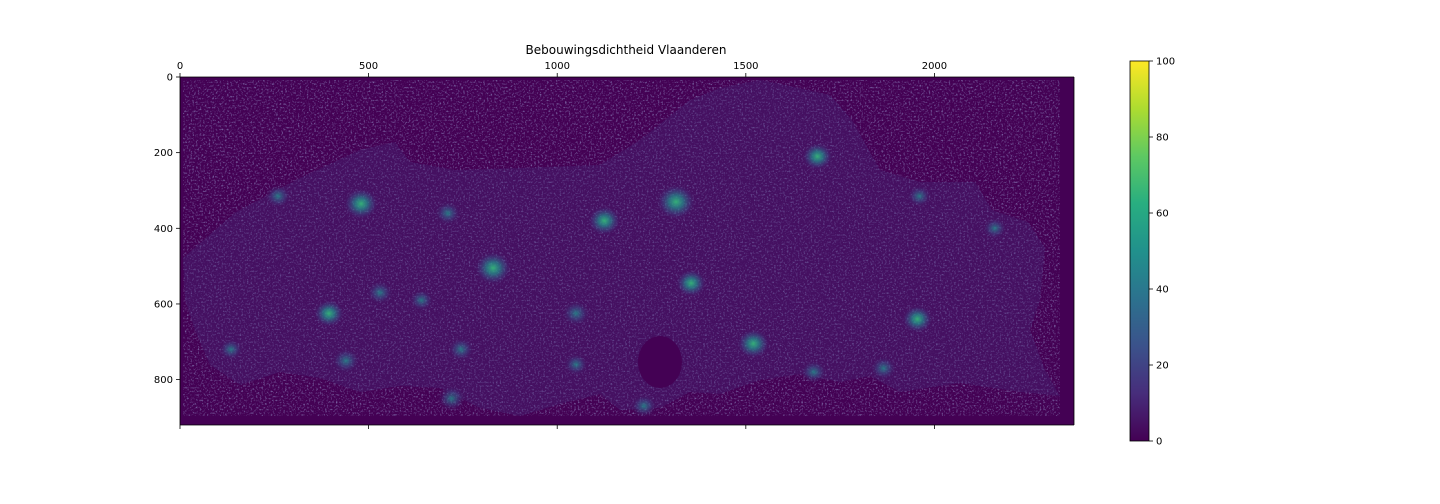  I want to click on colorbar-tick-label: 80, so click(1162, 138).